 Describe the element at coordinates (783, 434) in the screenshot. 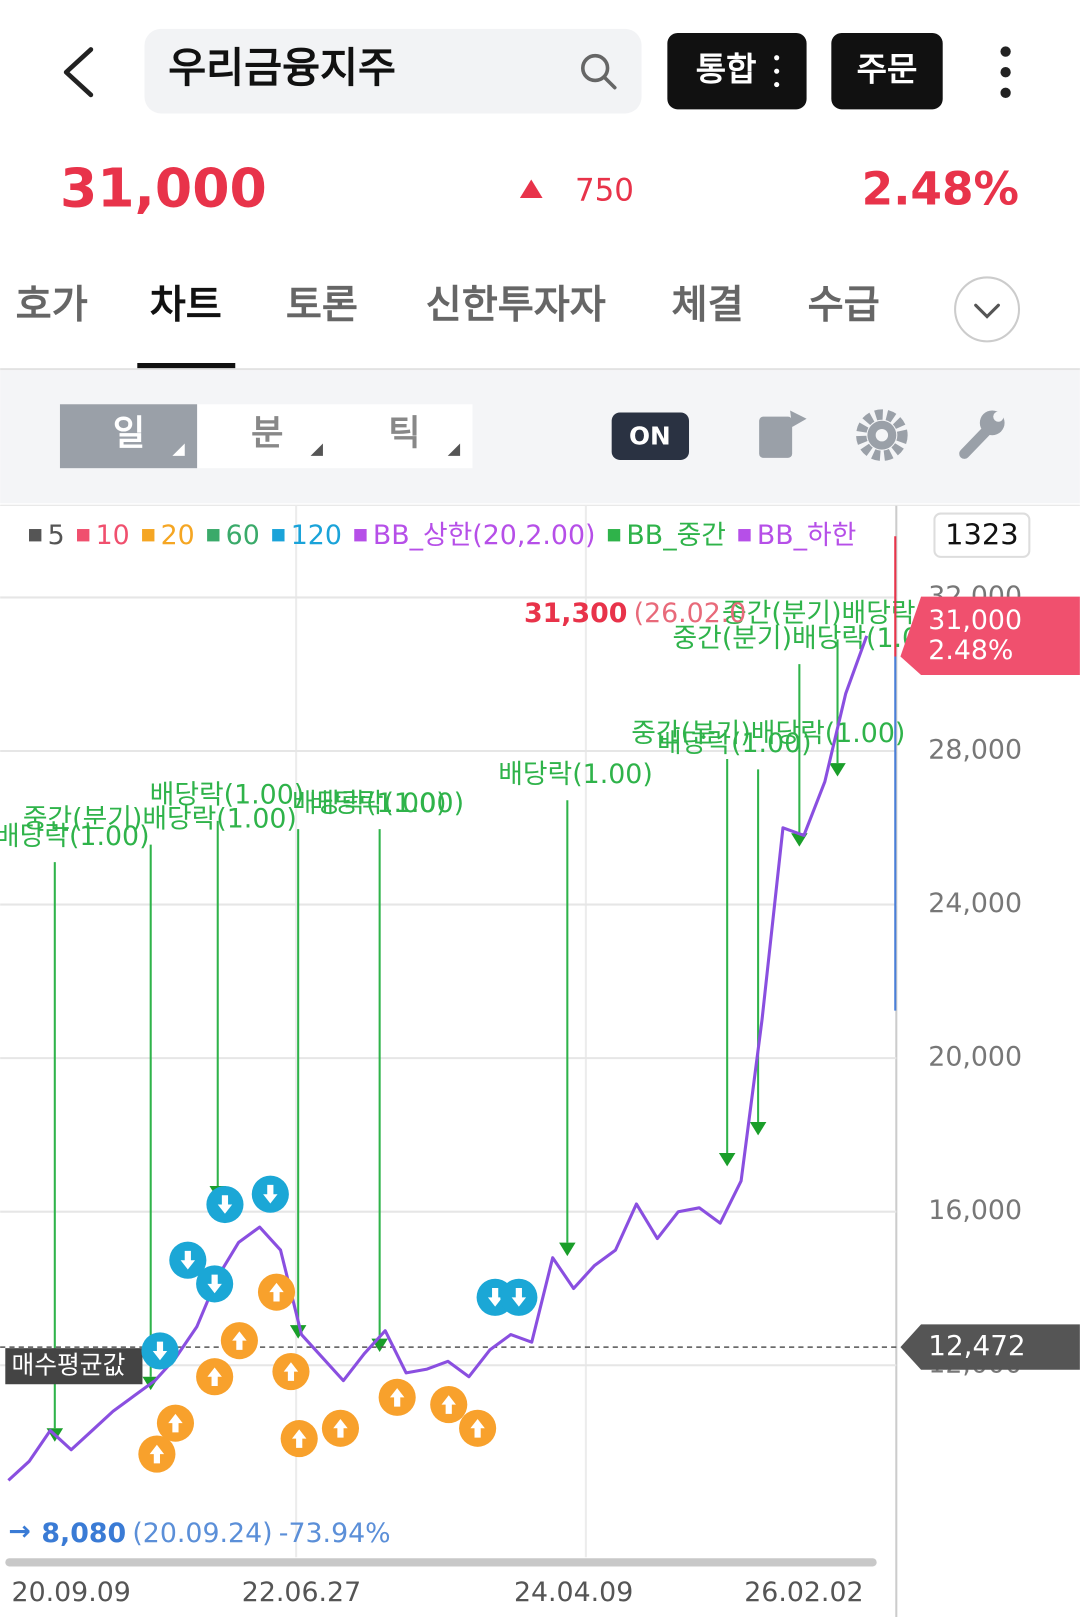

I see `rotate-icon` at that location.